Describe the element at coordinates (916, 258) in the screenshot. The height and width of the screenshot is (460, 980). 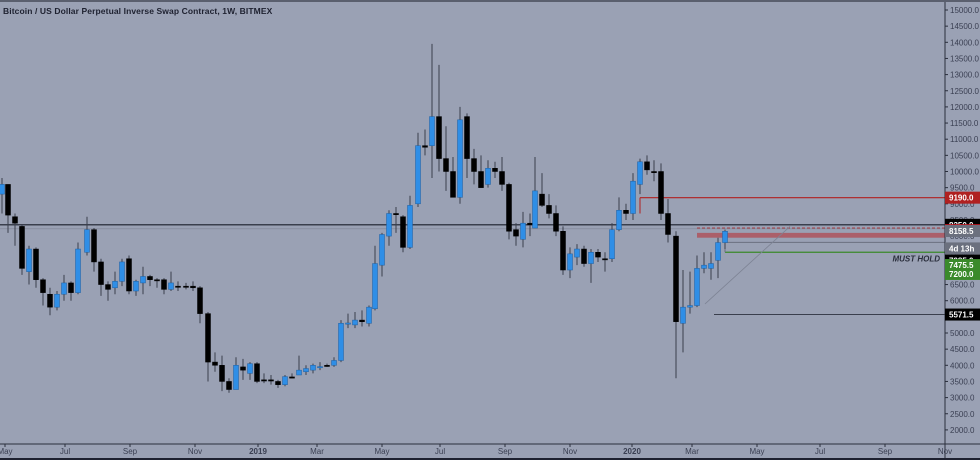
I see `must-hold-label: MUST HOLD` at that location.